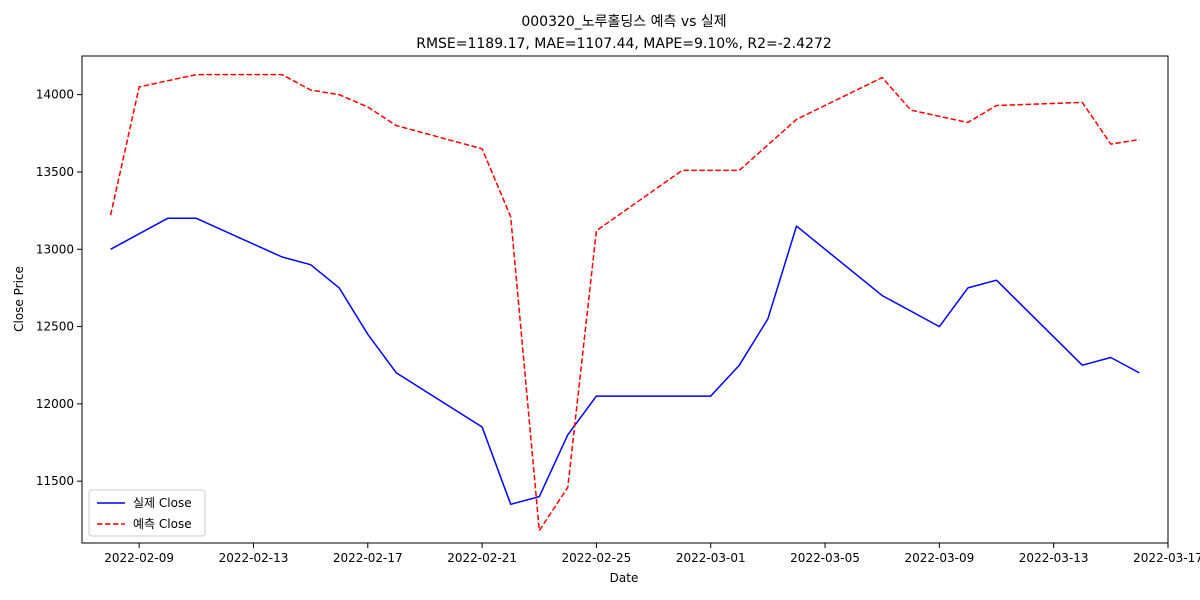 The image size is (1200, 600). Describe the element at coordinates (19, 299) in the screenshot. I see `y-axis-label: Close Price` at that location.